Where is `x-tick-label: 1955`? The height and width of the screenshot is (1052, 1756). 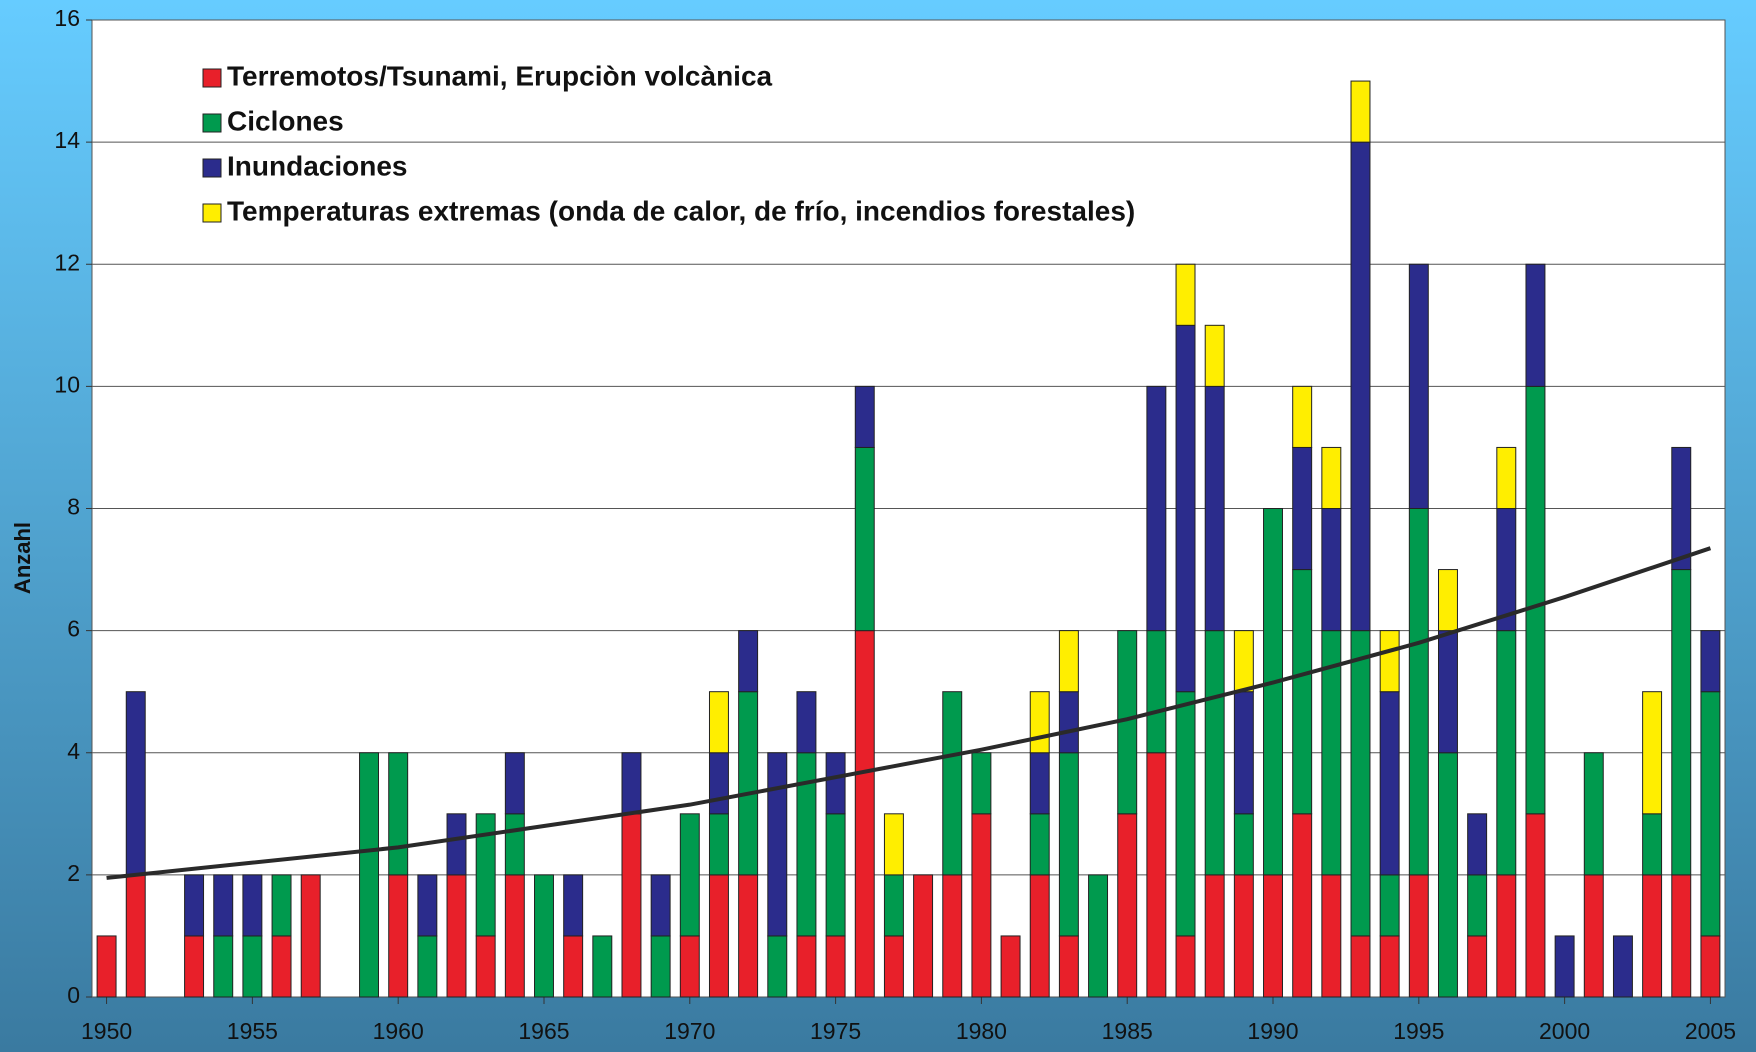
x-tick-label: 1955 is located at coordinates (252, 1031).